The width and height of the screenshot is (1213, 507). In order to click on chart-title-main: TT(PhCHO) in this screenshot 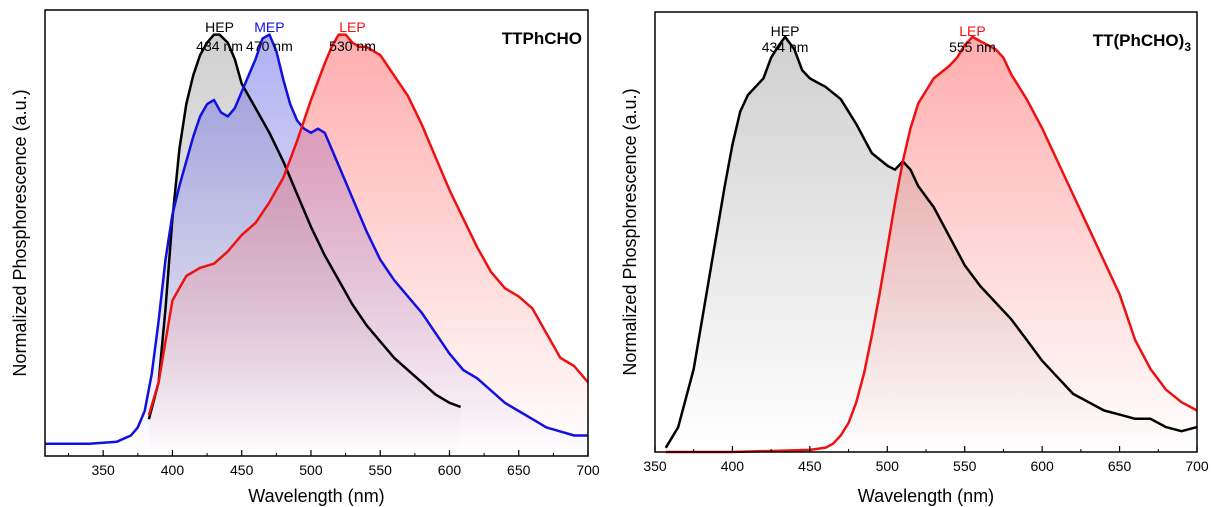, I will do `click(1139, 40)`.